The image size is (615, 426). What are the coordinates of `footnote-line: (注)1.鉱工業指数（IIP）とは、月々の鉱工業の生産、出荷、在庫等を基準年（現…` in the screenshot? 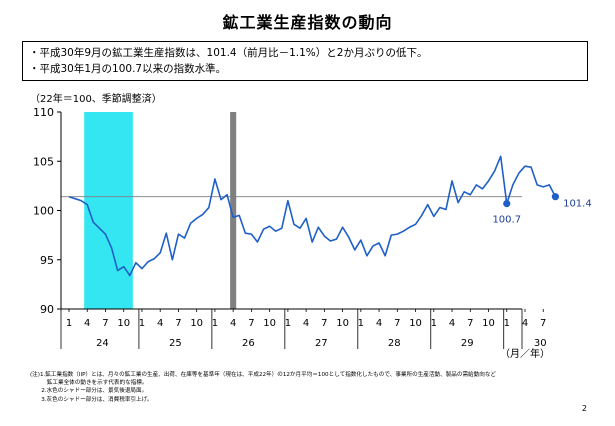 It's located at (263, 375).